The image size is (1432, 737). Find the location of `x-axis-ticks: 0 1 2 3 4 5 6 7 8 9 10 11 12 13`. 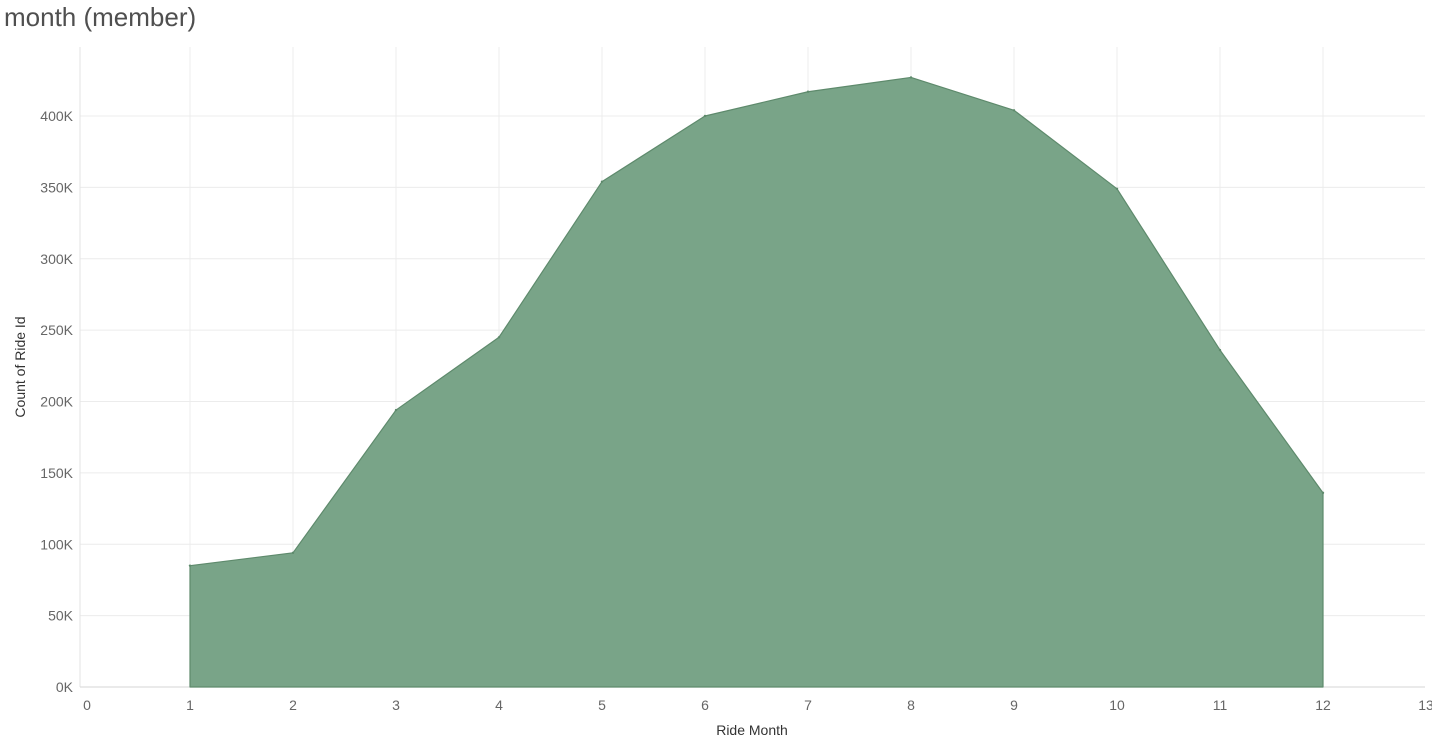

x-axis-ticks: 0 1 2 3 4 5 6 7 8 9 10 11 12 13 is located at coordinates (757, 705).